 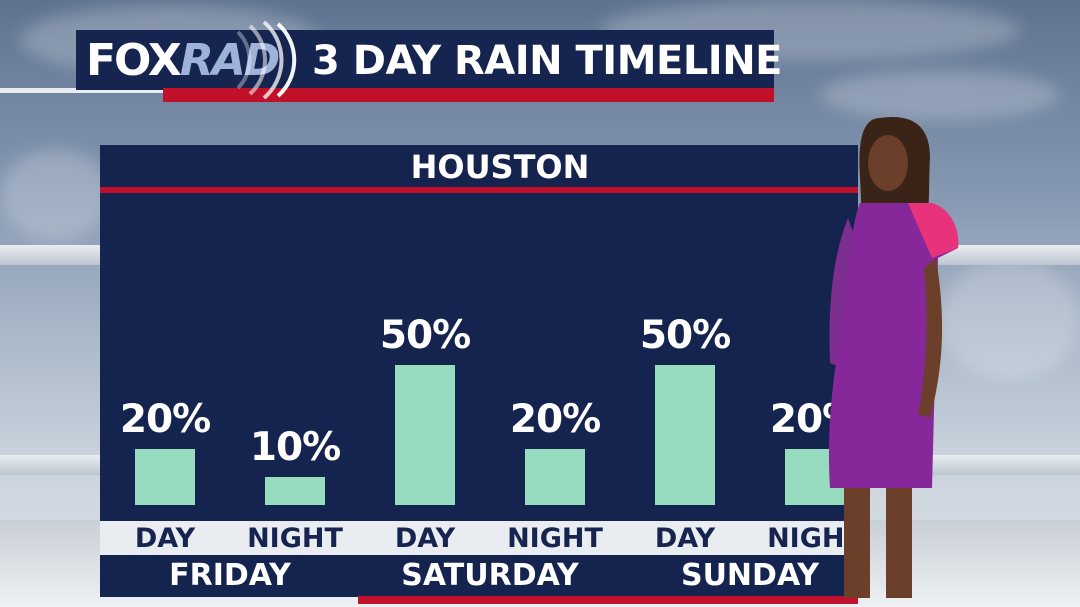 What do you see at coordinates (500, 167) in the screenshot?
I see `chart-title: HOUSTON` at bounding box center [500, 167].